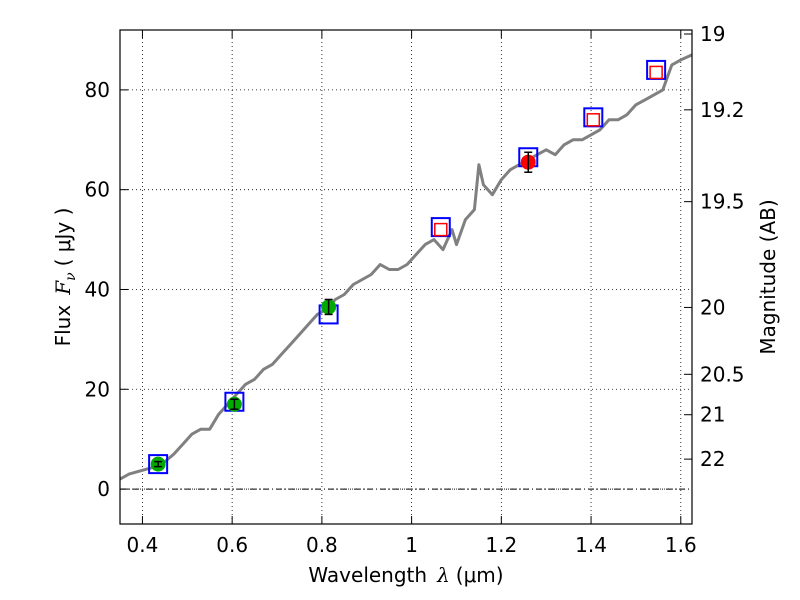  Describe the element at coordinates (232, 545) in the screenshot. I see `x-tick-label: 0.6` at that location.